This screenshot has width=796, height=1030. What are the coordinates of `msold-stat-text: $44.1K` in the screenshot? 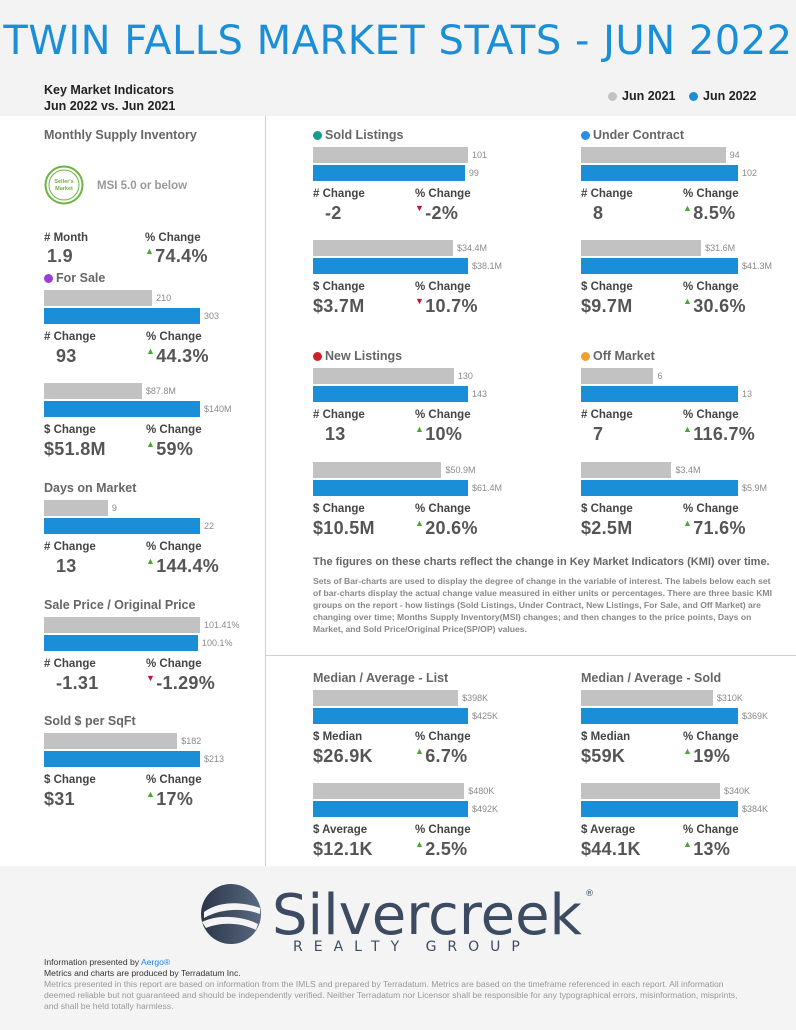 It's located at (611, 849).